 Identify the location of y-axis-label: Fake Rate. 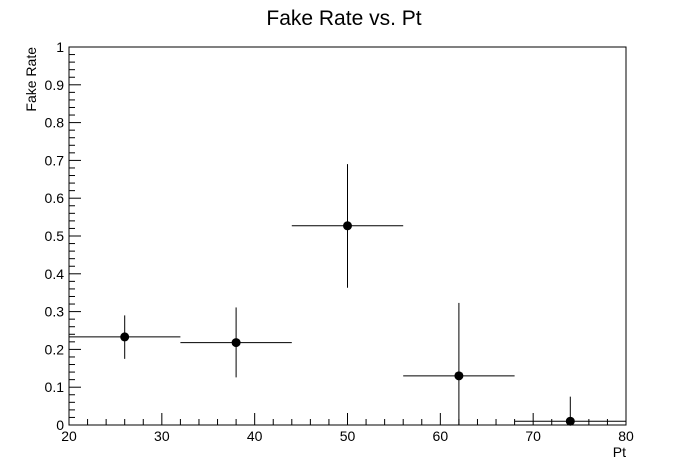
(31, 79).